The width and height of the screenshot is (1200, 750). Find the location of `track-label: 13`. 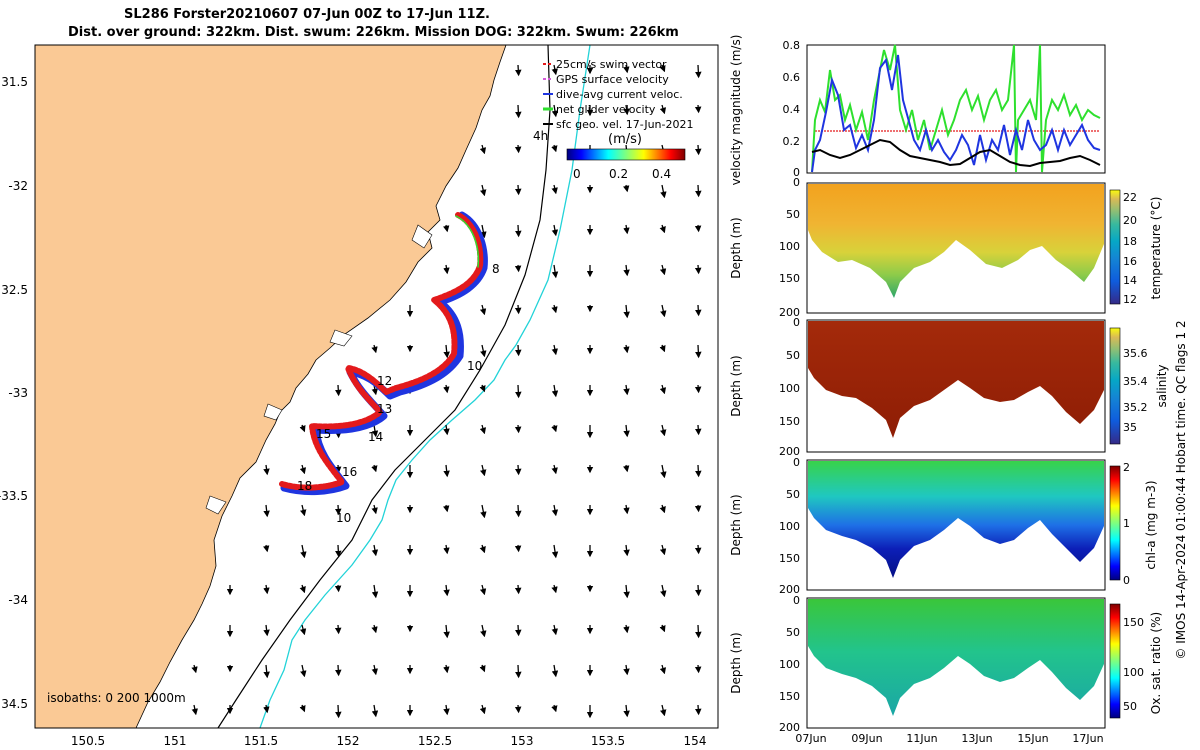

track-label: 13 is located at coordinates (384, 409).